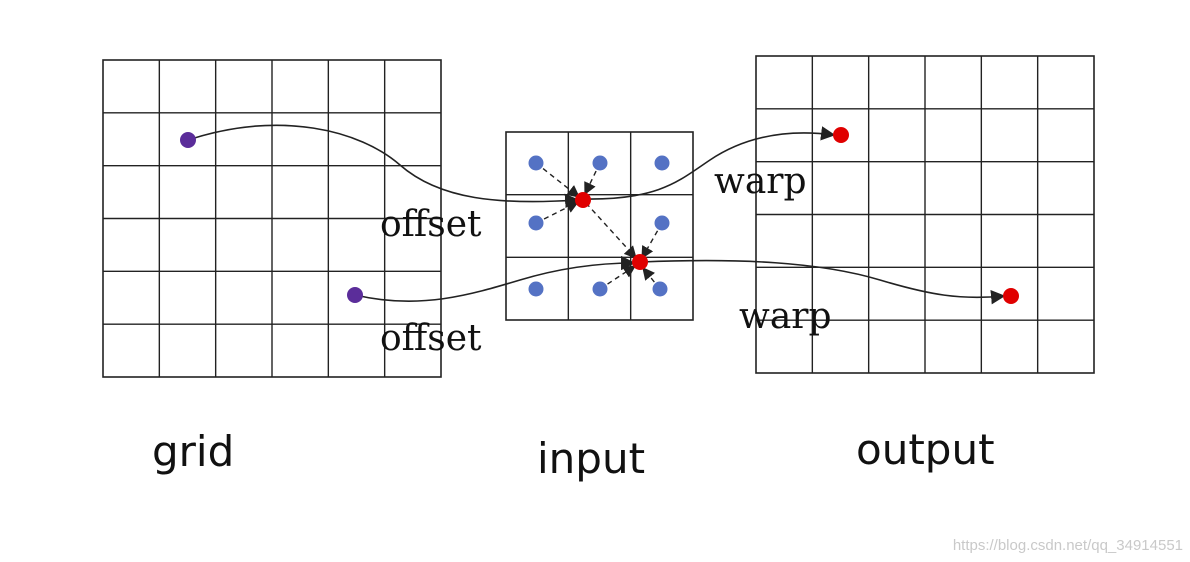  Describe the element at coordinates (925, 449) in the screenshot. I see `output-title: output` at that location.